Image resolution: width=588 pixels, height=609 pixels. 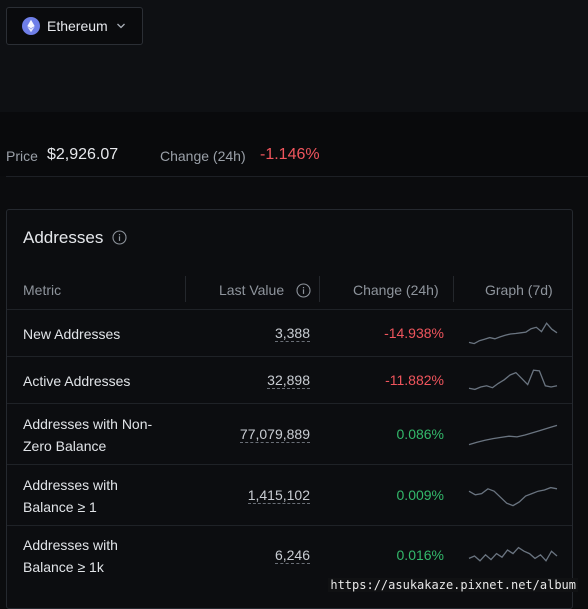 I want to click on metric-name-line: Active Addresses, so click(x=77, y=380).